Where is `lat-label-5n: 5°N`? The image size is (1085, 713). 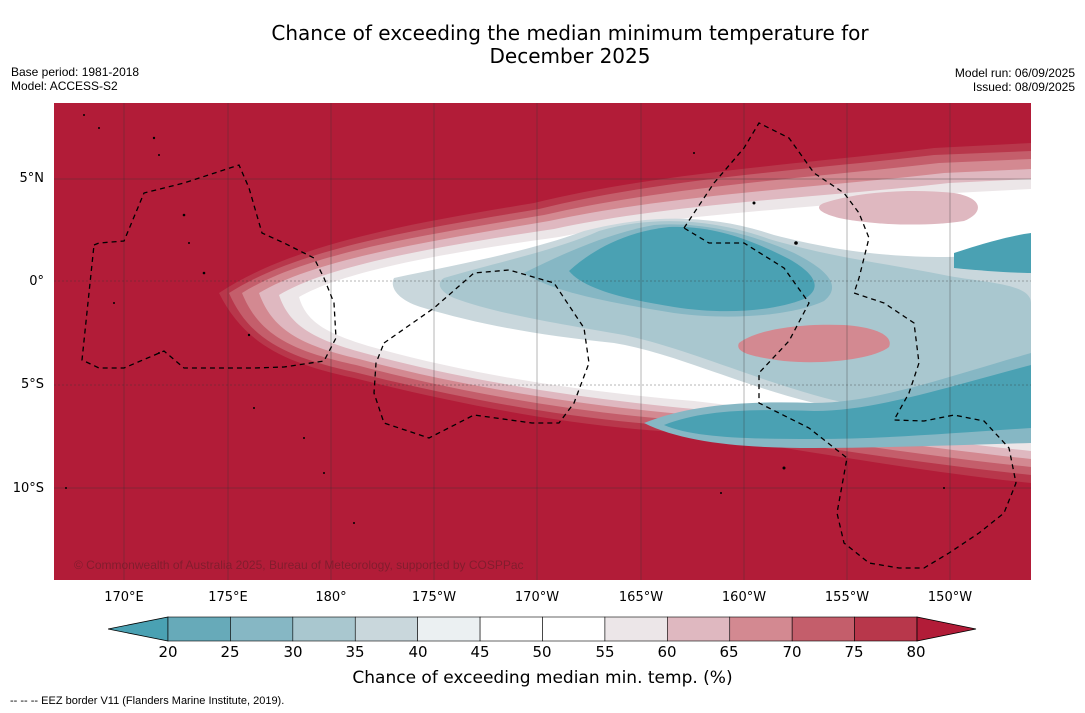 lat-label-5n: 5°N is located at coordinates (32, 178).